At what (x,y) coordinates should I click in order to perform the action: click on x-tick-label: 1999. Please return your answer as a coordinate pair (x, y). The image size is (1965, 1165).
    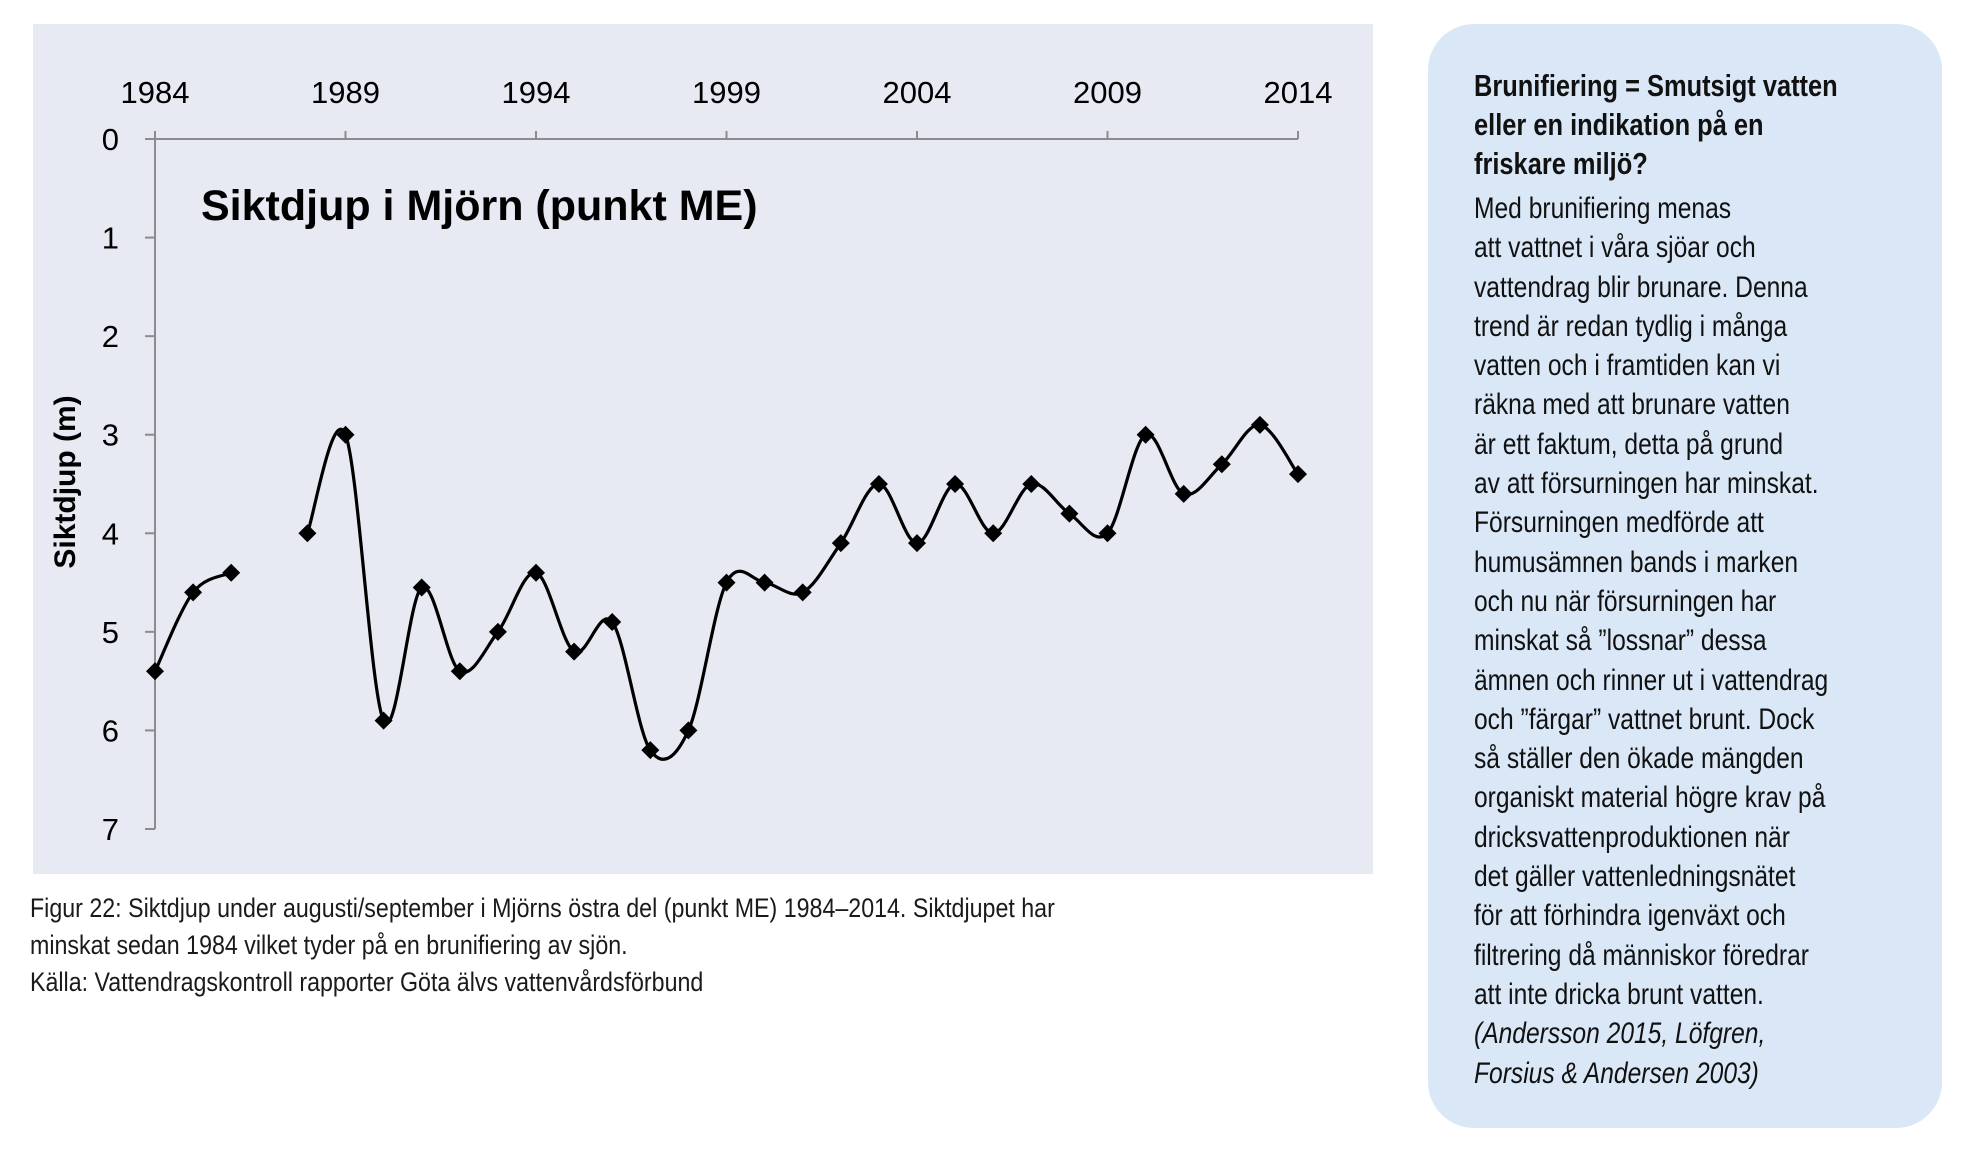
    Looking at the image, I should click on (726, 92).